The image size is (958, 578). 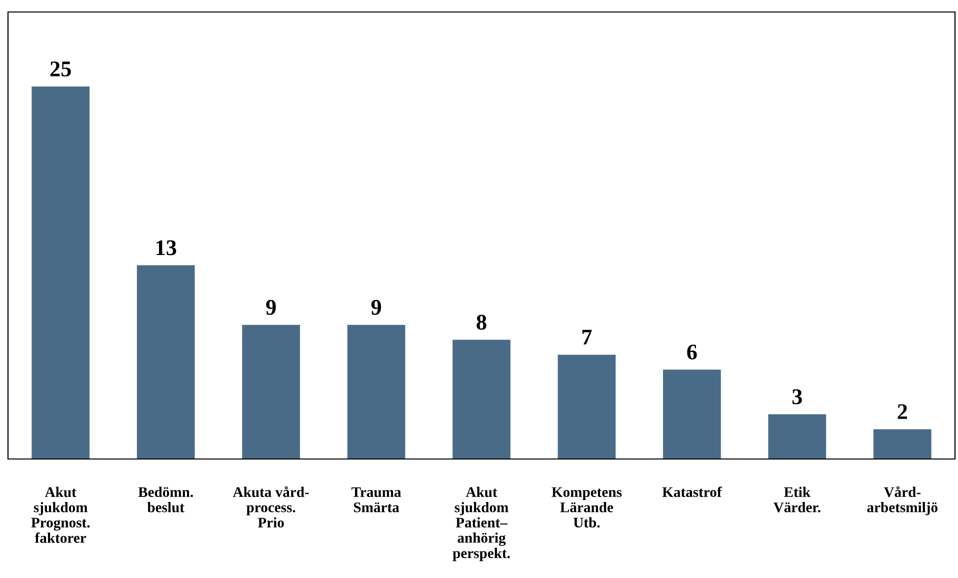 I want to click on data-label: 7, so click(x=587, y=337).